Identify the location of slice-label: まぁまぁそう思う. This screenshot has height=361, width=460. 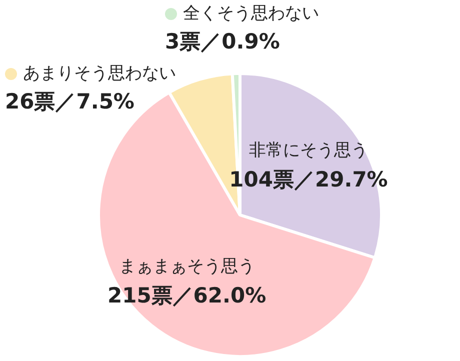
(186, 266).